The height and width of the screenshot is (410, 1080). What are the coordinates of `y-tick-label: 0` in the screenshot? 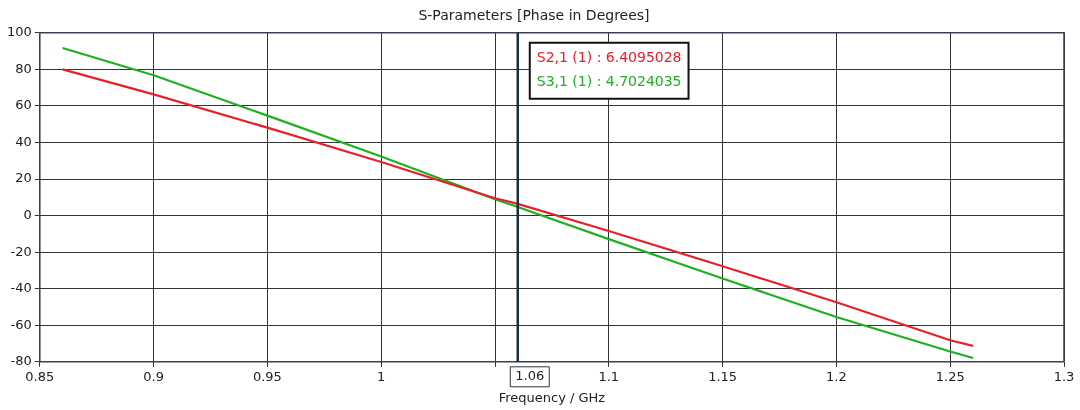 It's located at (27, 214).